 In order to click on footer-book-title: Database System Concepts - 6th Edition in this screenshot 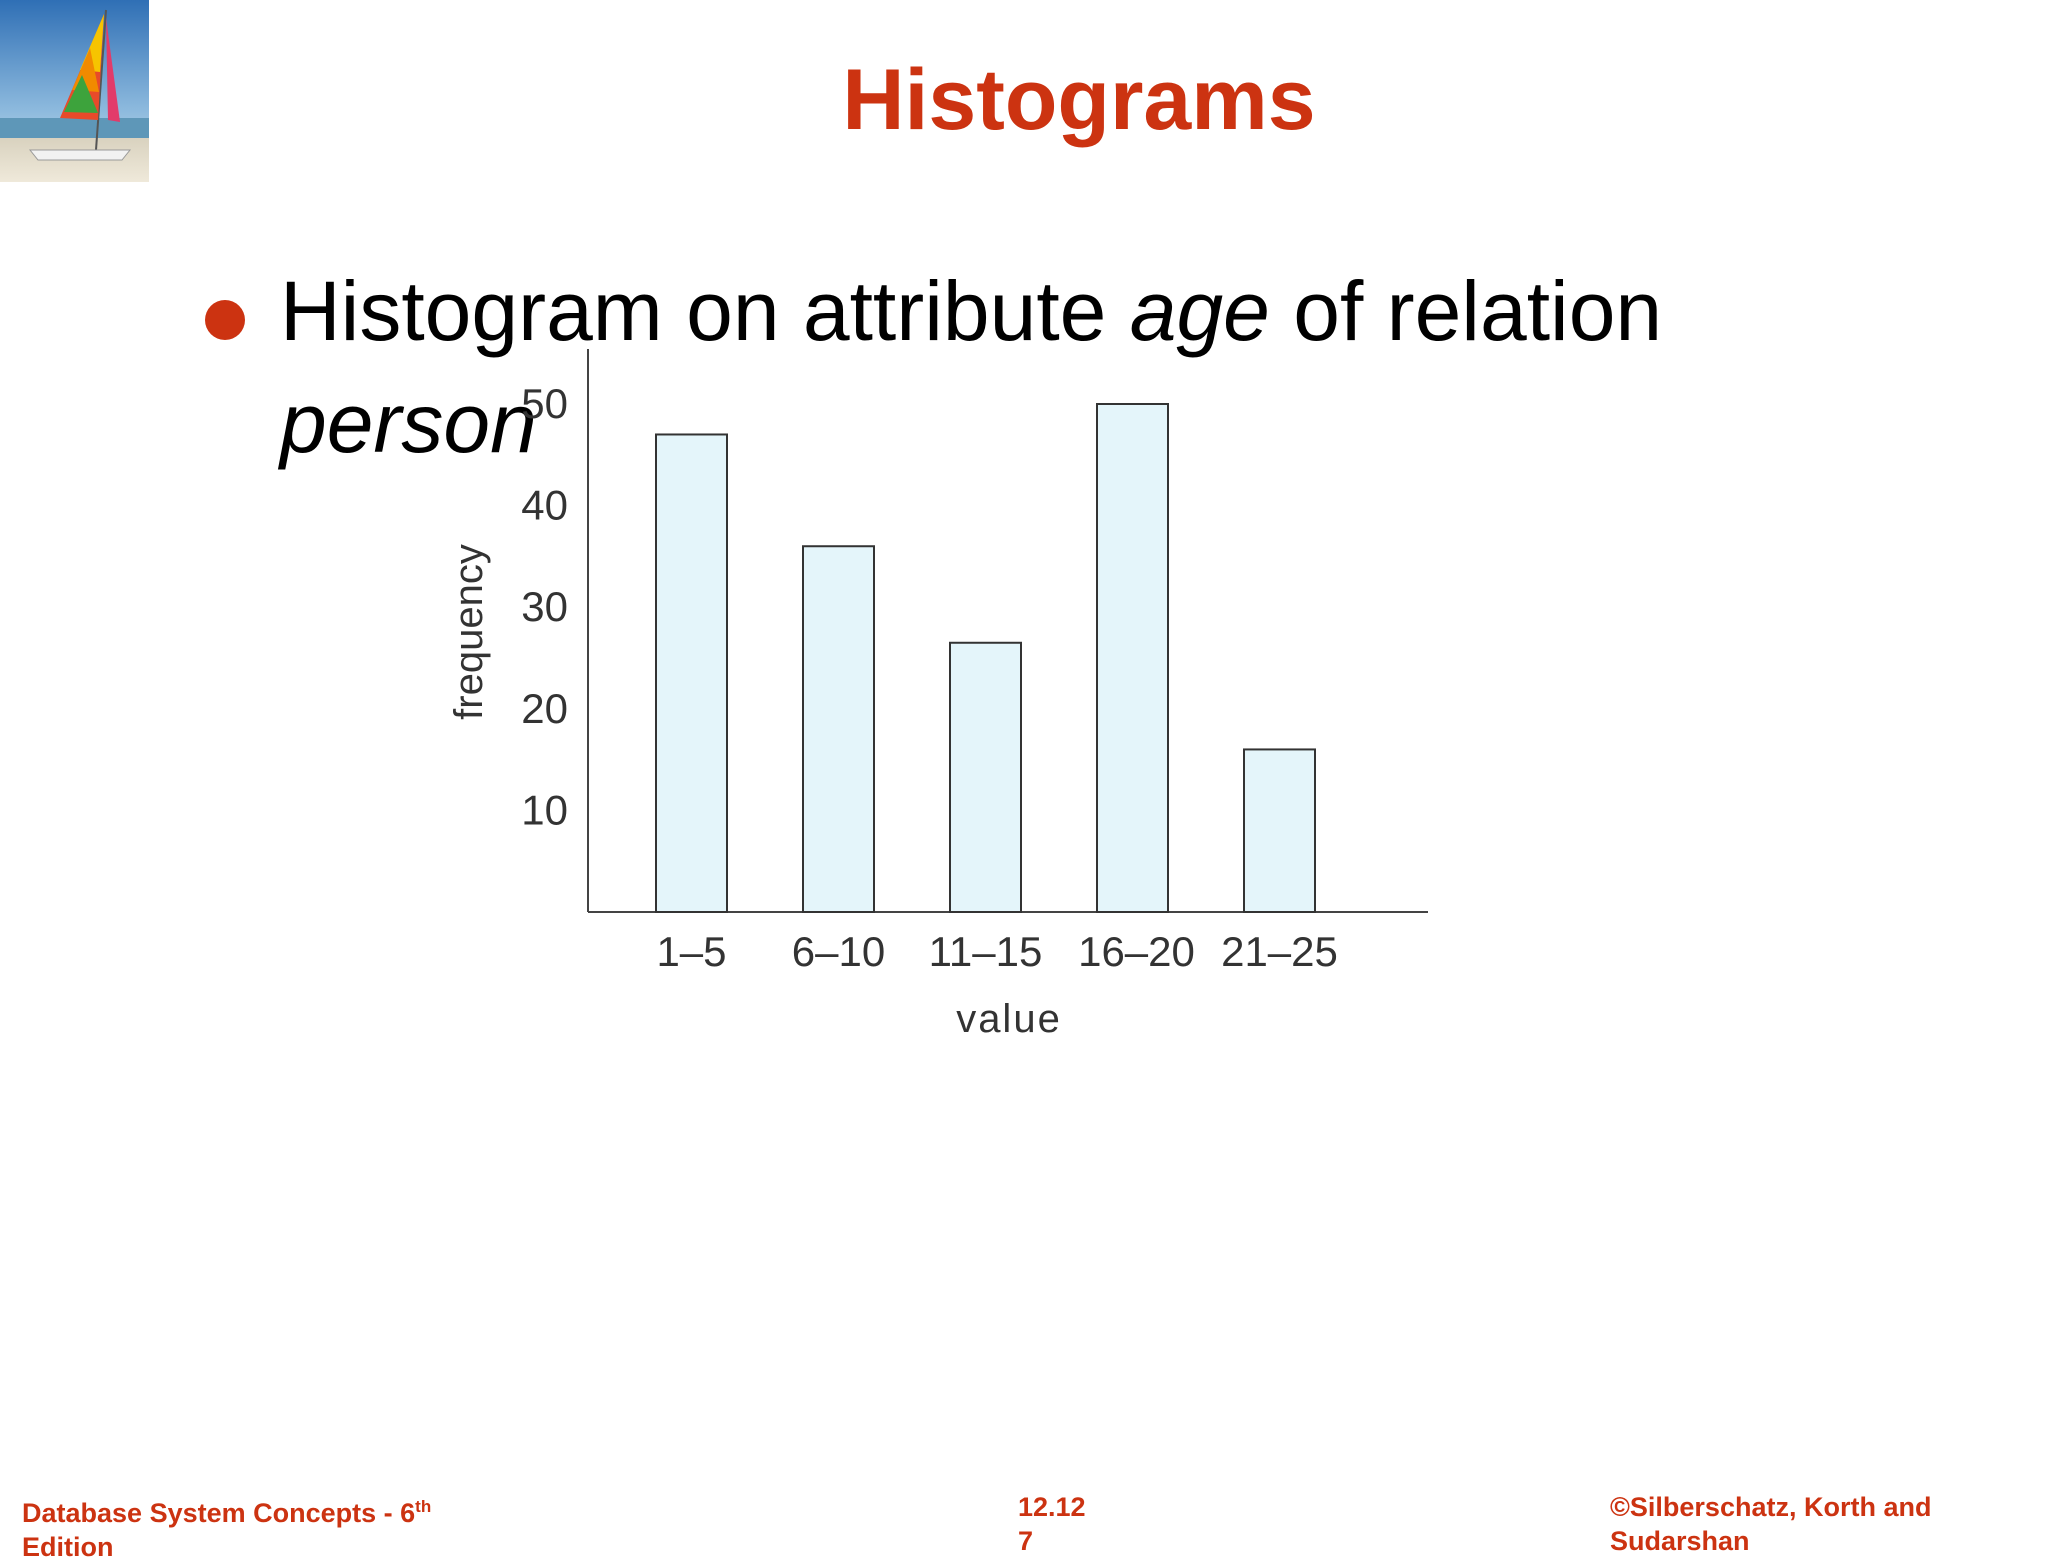, I will do `click(226, 1527)`.